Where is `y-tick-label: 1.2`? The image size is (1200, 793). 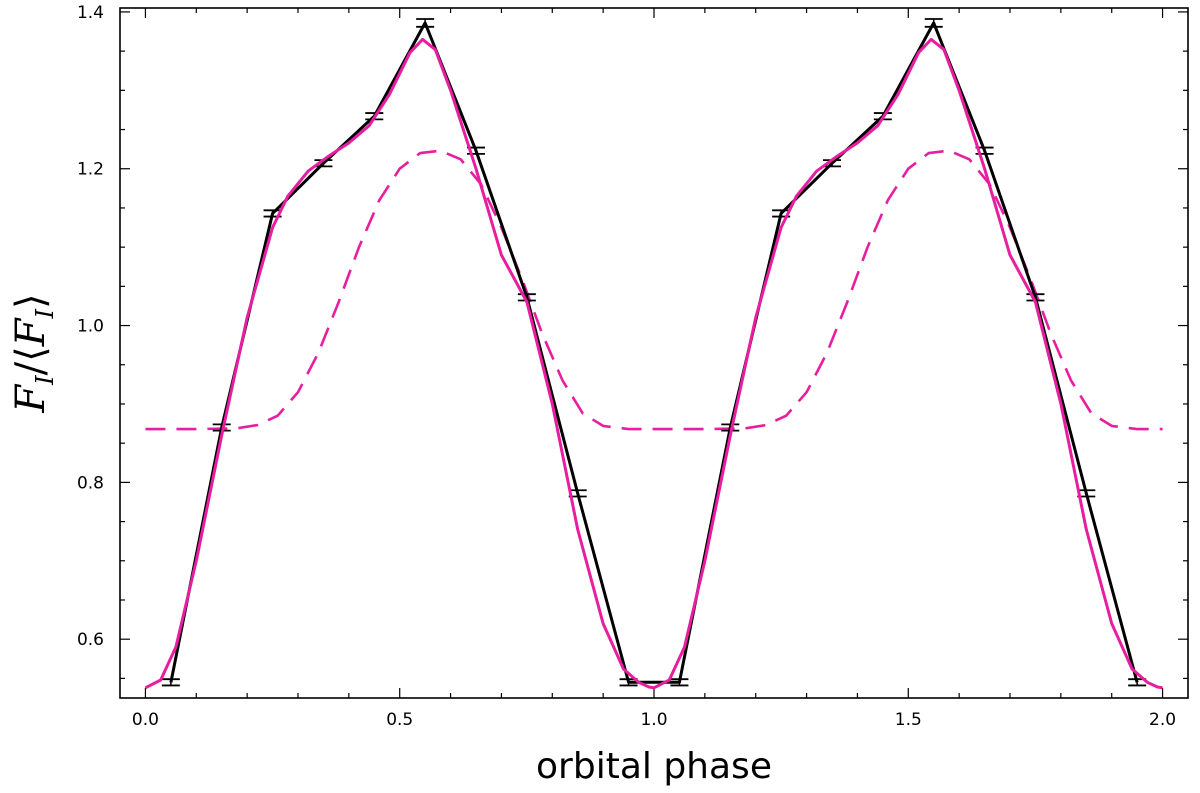 y-tick-label: 1.2 is located at coordinates (90, 170).